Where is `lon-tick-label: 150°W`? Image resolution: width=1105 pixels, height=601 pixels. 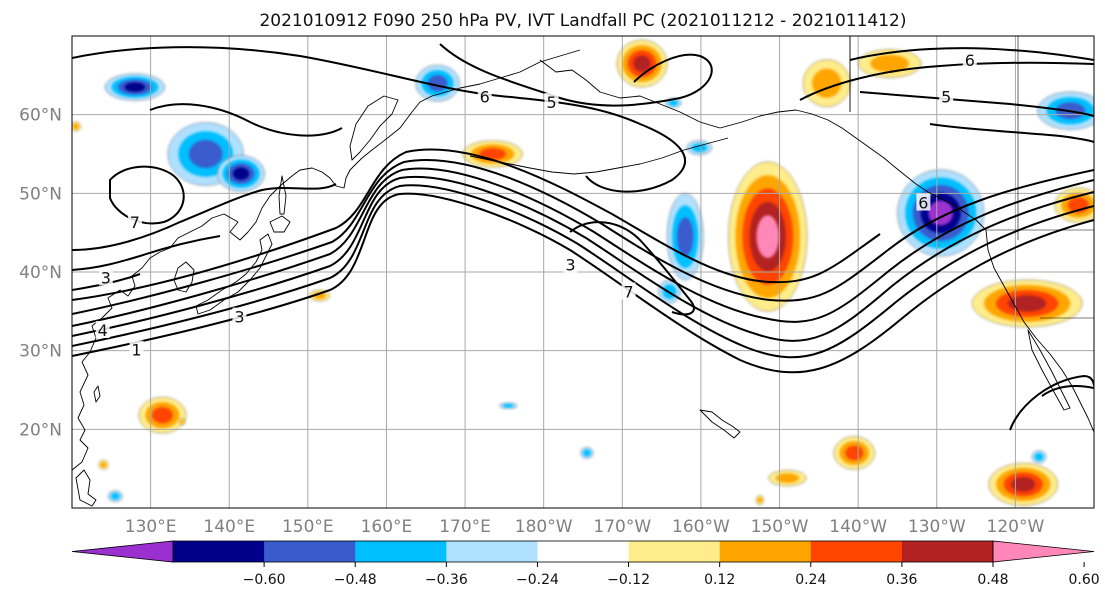
lon-tick-label: 150°W is located at coordinates (780, 527).